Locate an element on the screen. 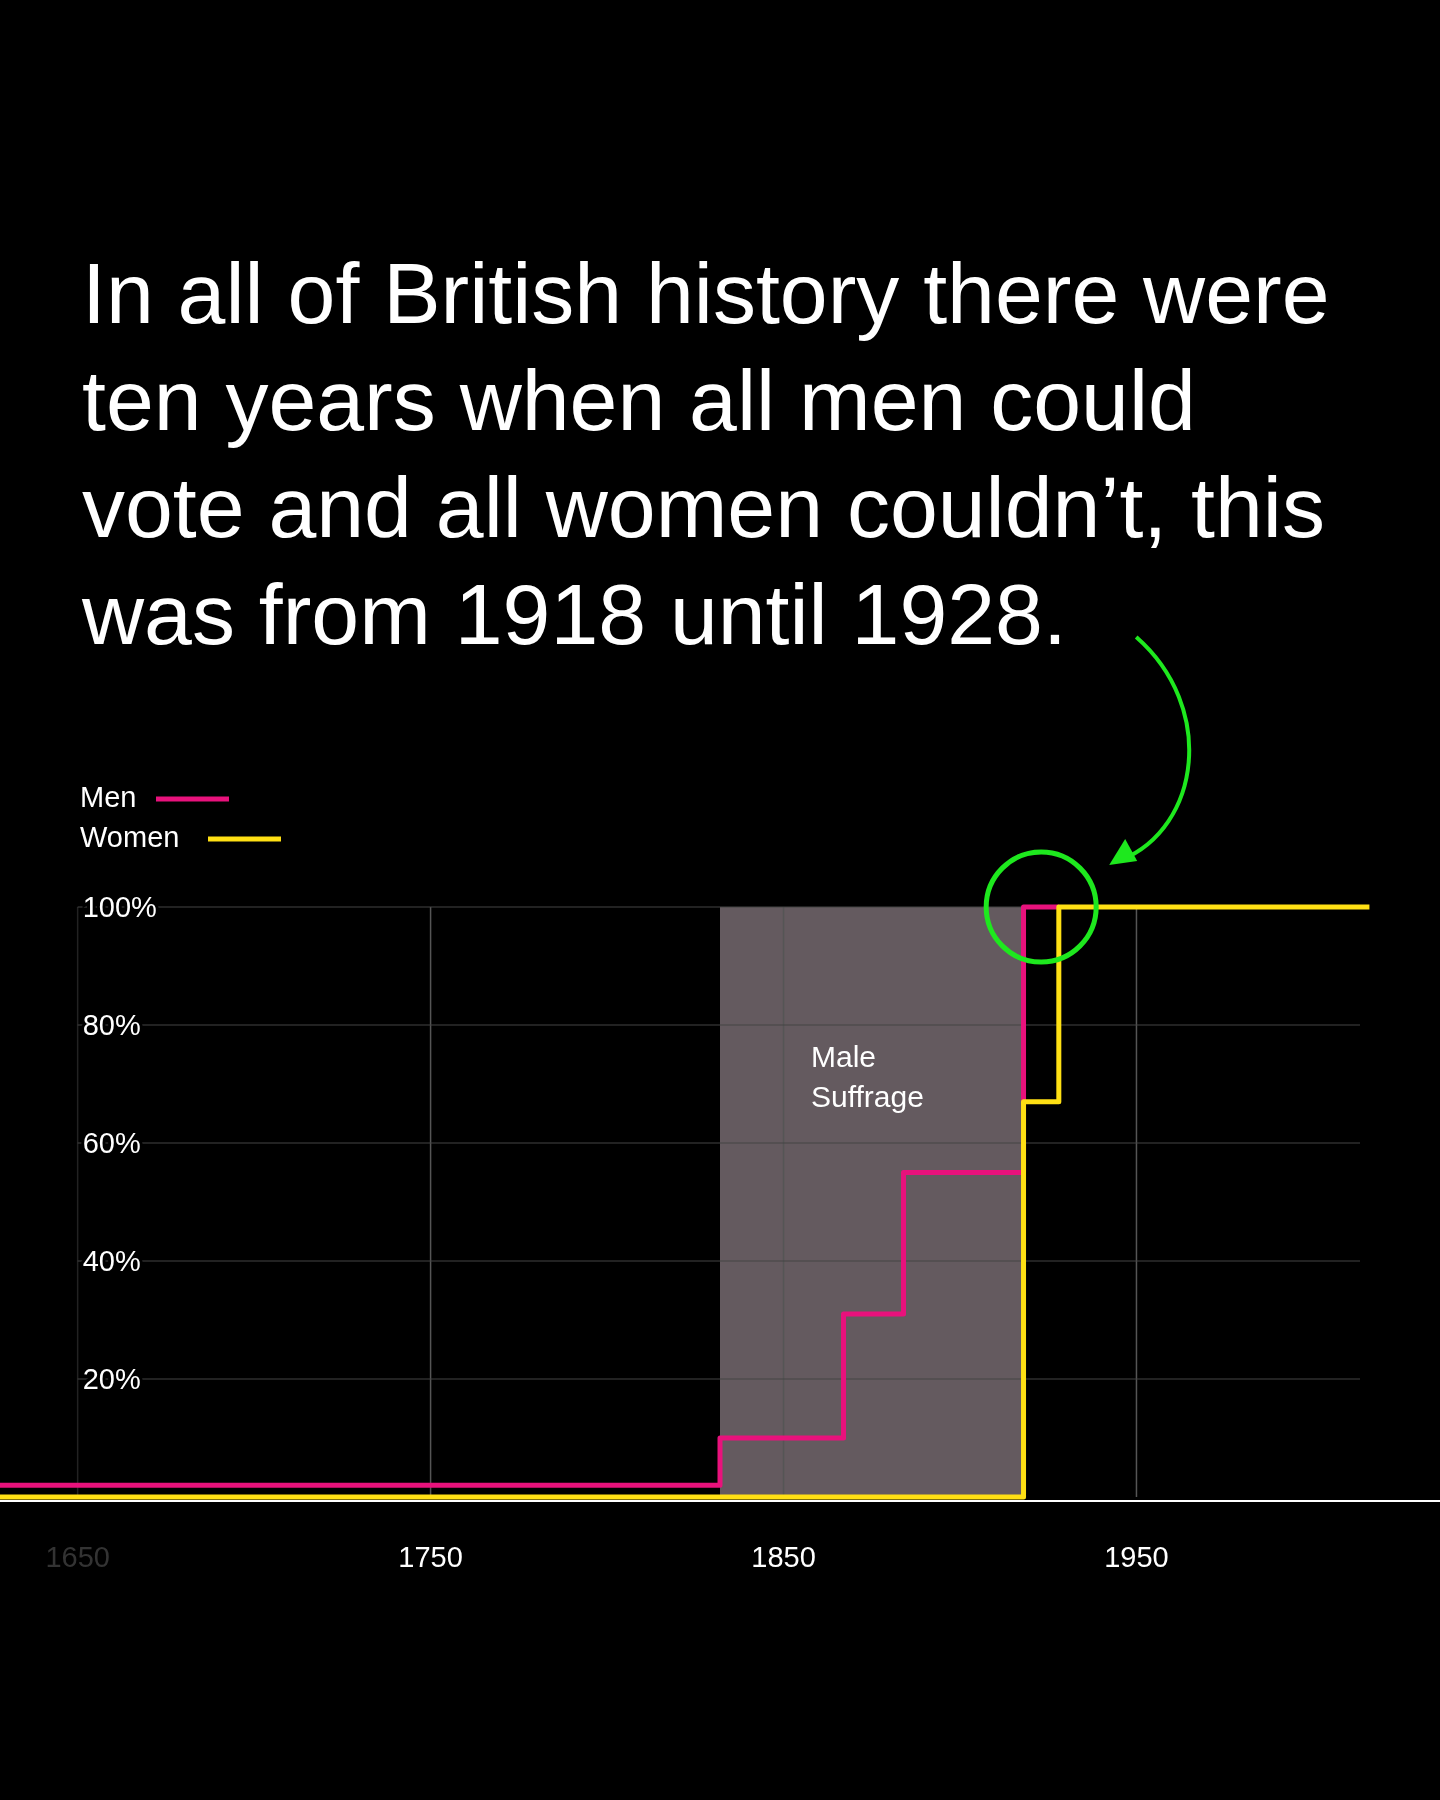 The height and width of the screenshot is (1800, 1440). legend-label: Women is located at coordinates (130, 837).